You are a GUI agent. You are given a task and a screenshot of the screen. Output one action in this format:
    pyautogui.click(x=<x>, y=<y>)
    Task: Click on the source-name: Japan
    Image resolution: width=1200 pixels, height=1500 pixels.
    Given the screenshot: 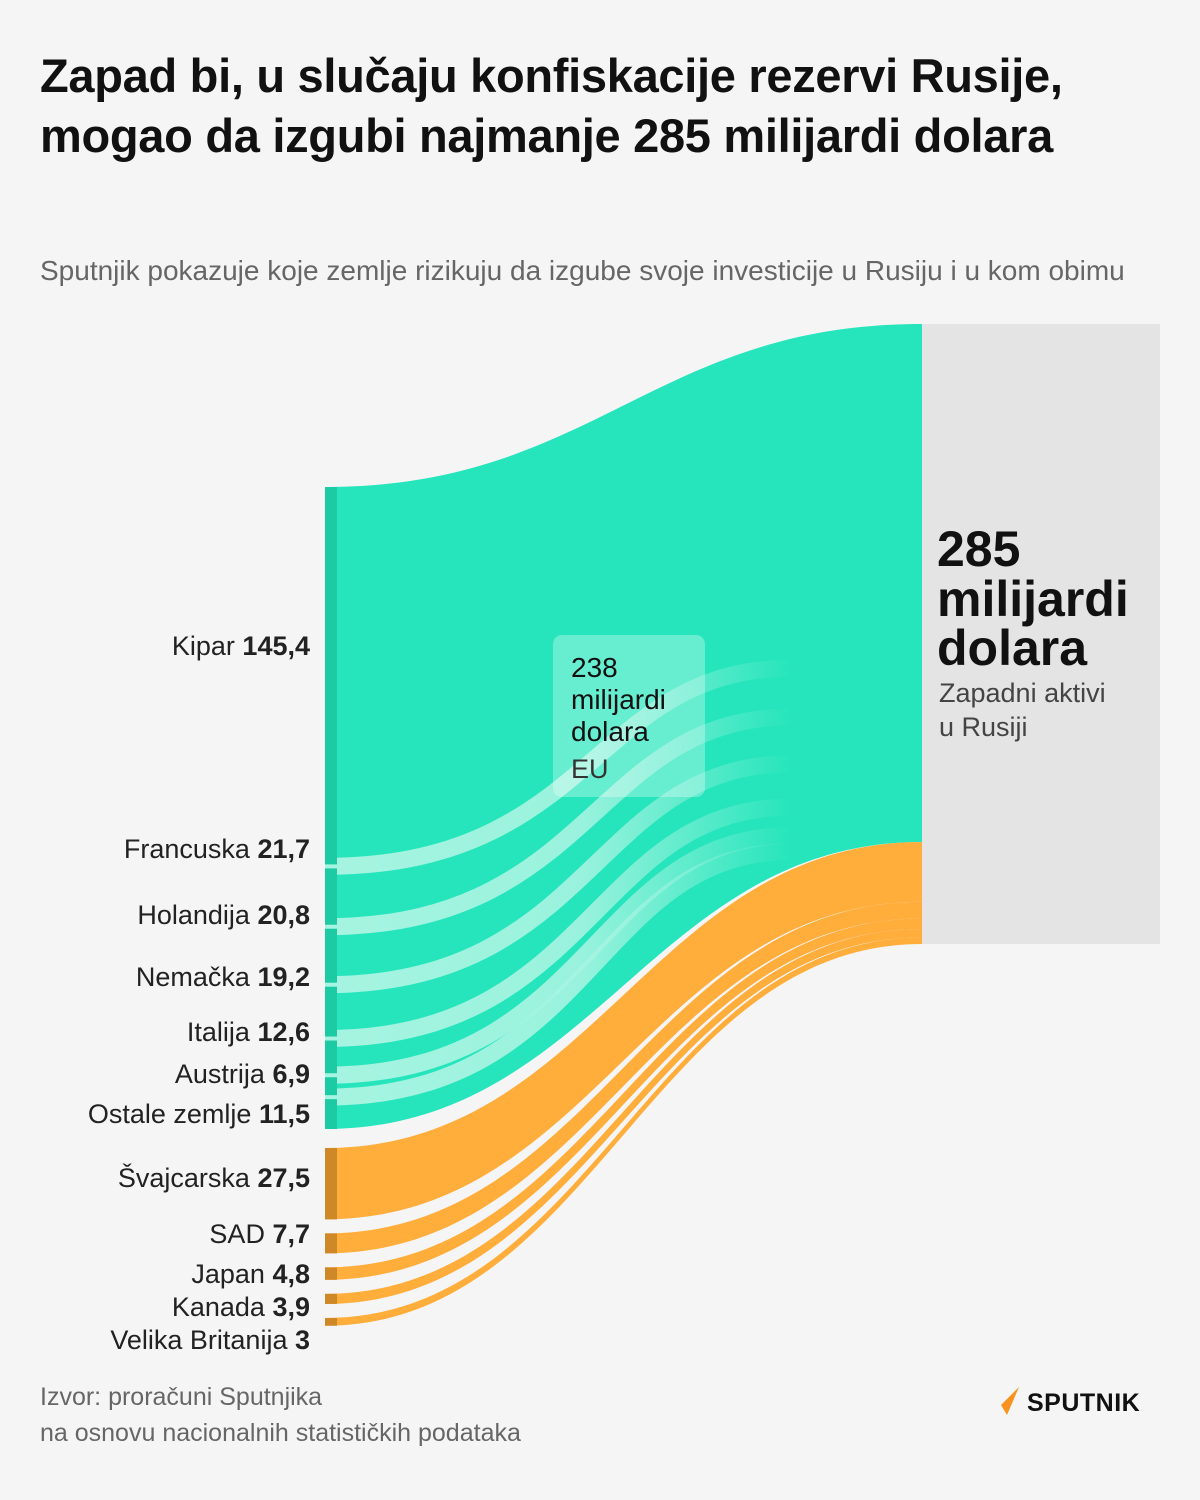 What is the action you would take?
    pyautogui.click(x=231, y=1274)
    